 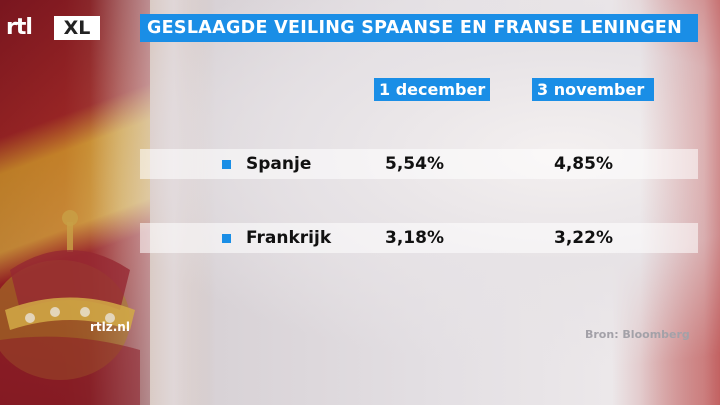 I want to click on source-label: Bron: Bloomberg, so click(x=637, y=334).